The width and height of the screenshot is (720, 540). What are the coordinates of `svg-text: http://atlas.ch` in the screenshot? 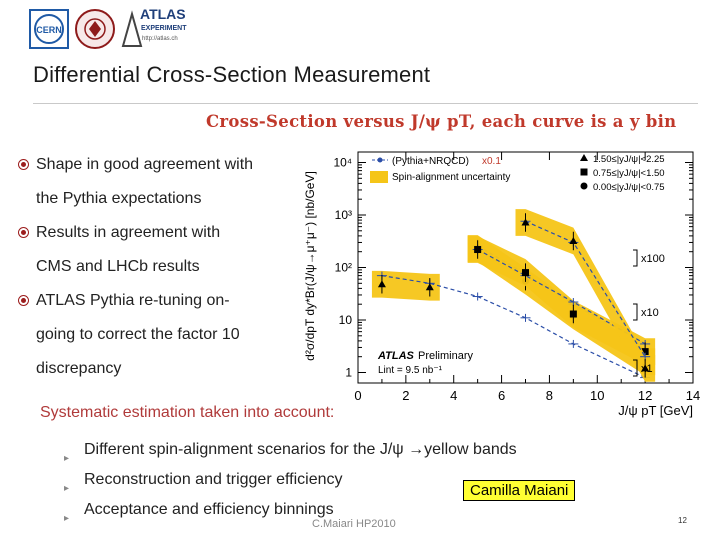 It's located at (160, 39).